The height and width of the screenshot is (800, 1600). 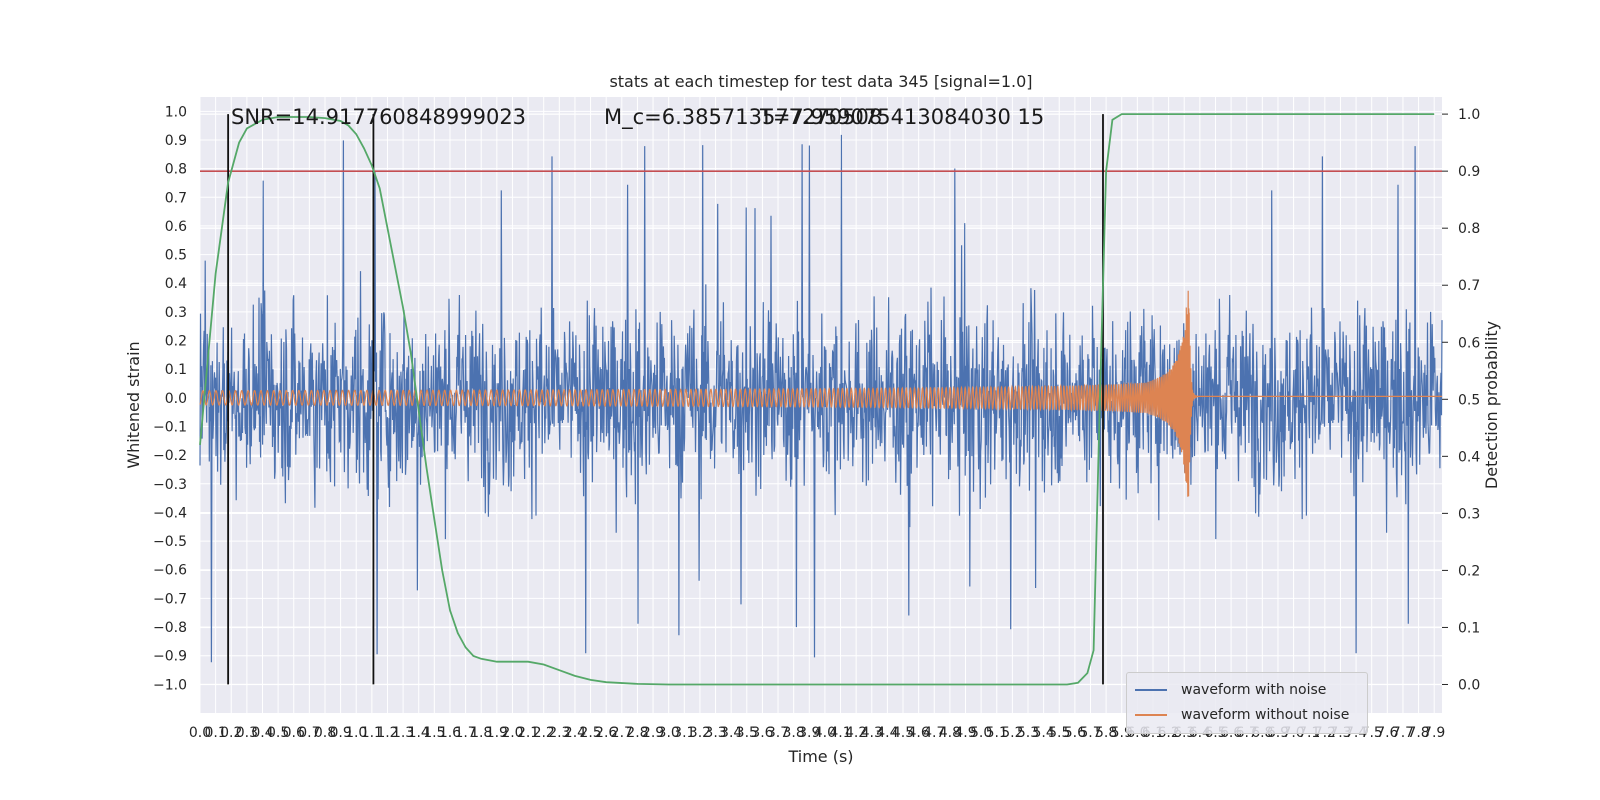 What do you see at coordinates (1090, 733) in the screenshot?
I see `x-tick-label: 5.7` at bounding box center [1090, 733].